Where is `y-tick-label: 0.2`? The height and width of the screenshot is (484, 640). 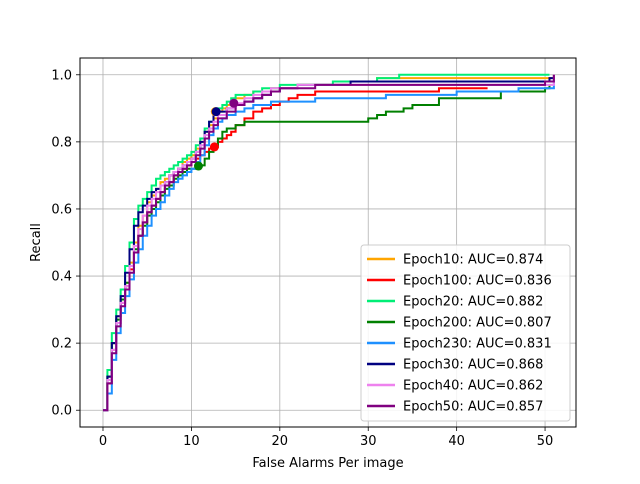 y-tick-label: 0.2 is located at coordinates (61, 344).